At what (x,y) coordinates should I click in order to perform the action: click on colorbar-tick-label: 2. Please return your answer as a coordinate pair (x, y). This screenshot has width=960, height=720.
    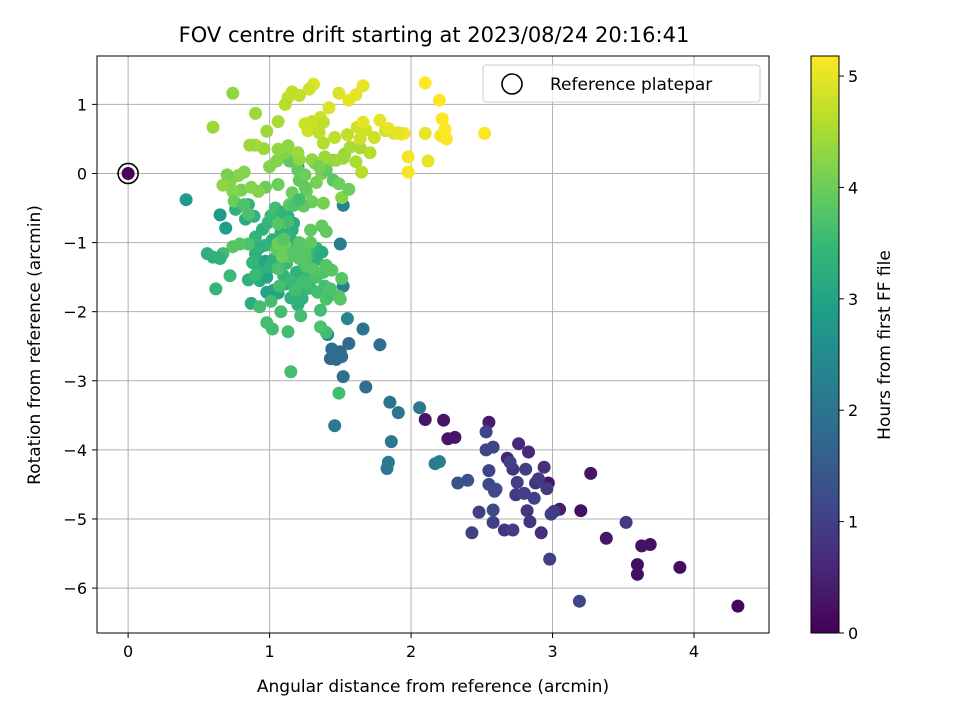
    Looking at the image, I should click on (853, 410).